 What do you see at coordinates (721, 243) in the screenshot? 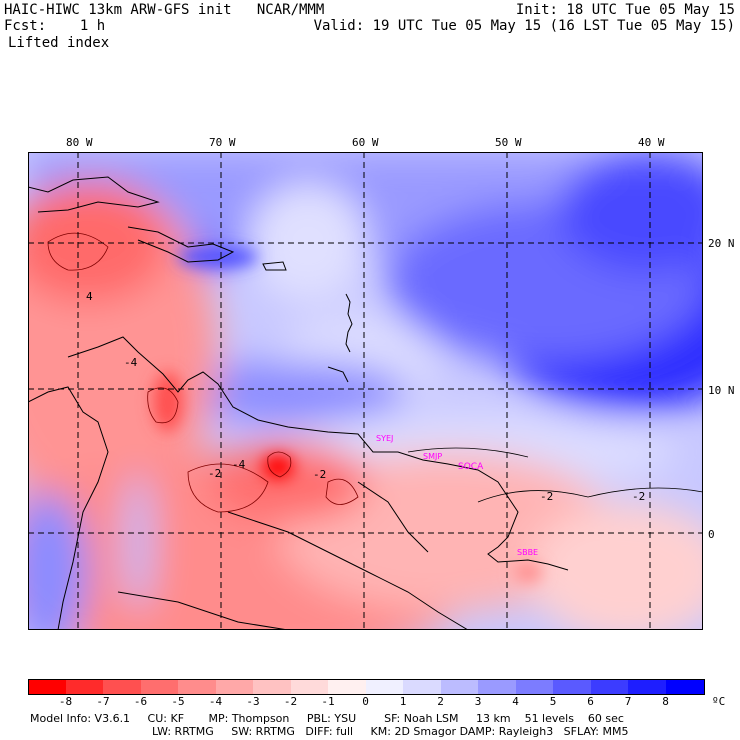
I see `lat-label-20n: 20 N` at bounding box center [721, 243].